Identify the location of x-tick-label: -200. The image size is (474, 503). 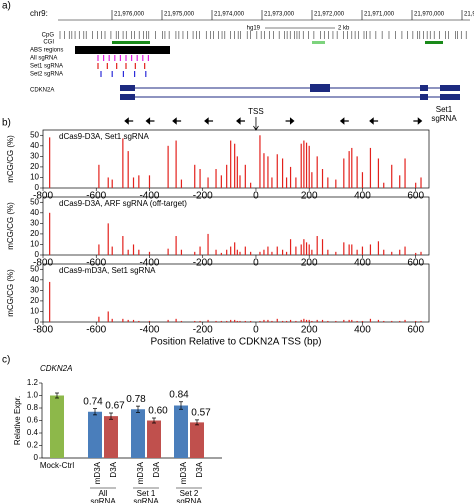
(203, 330).